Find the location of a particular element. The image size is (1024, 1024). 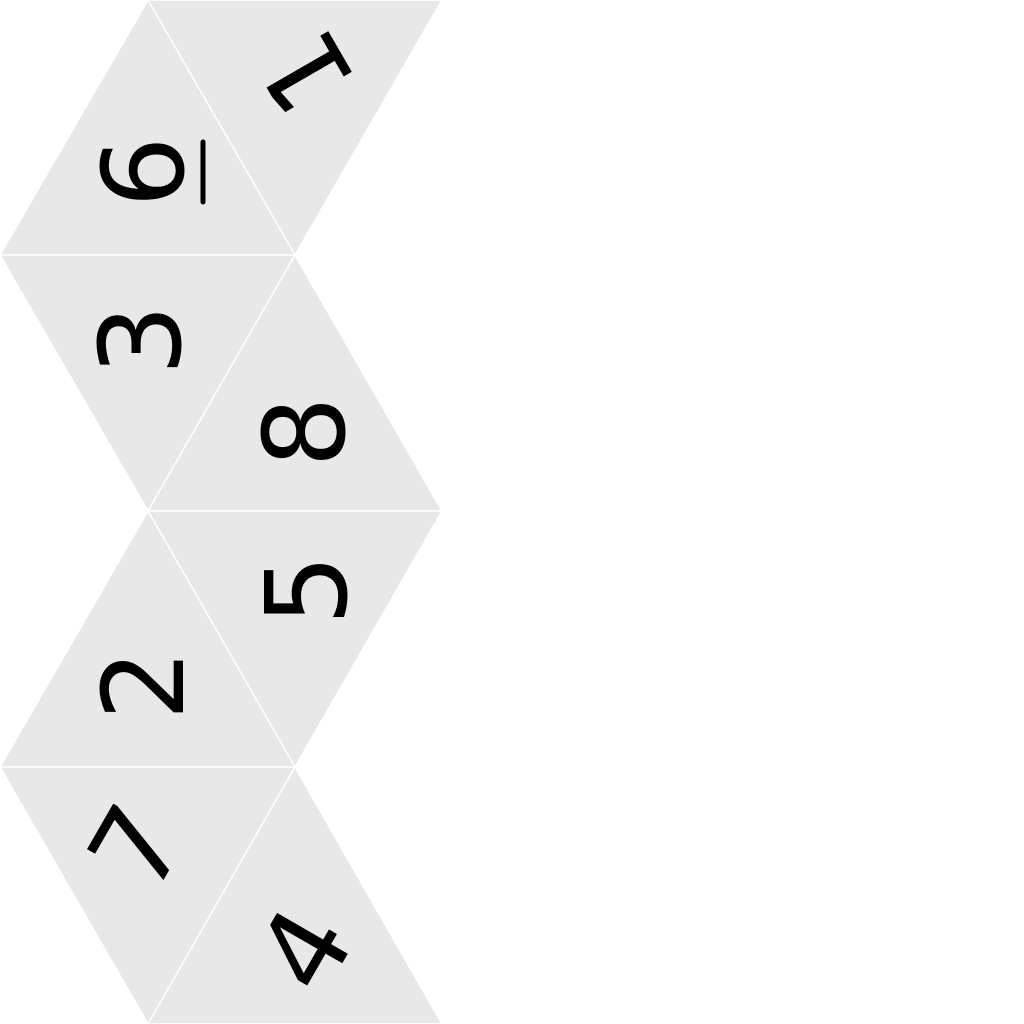

face-3: 3 is located at coordinates (148, 383).